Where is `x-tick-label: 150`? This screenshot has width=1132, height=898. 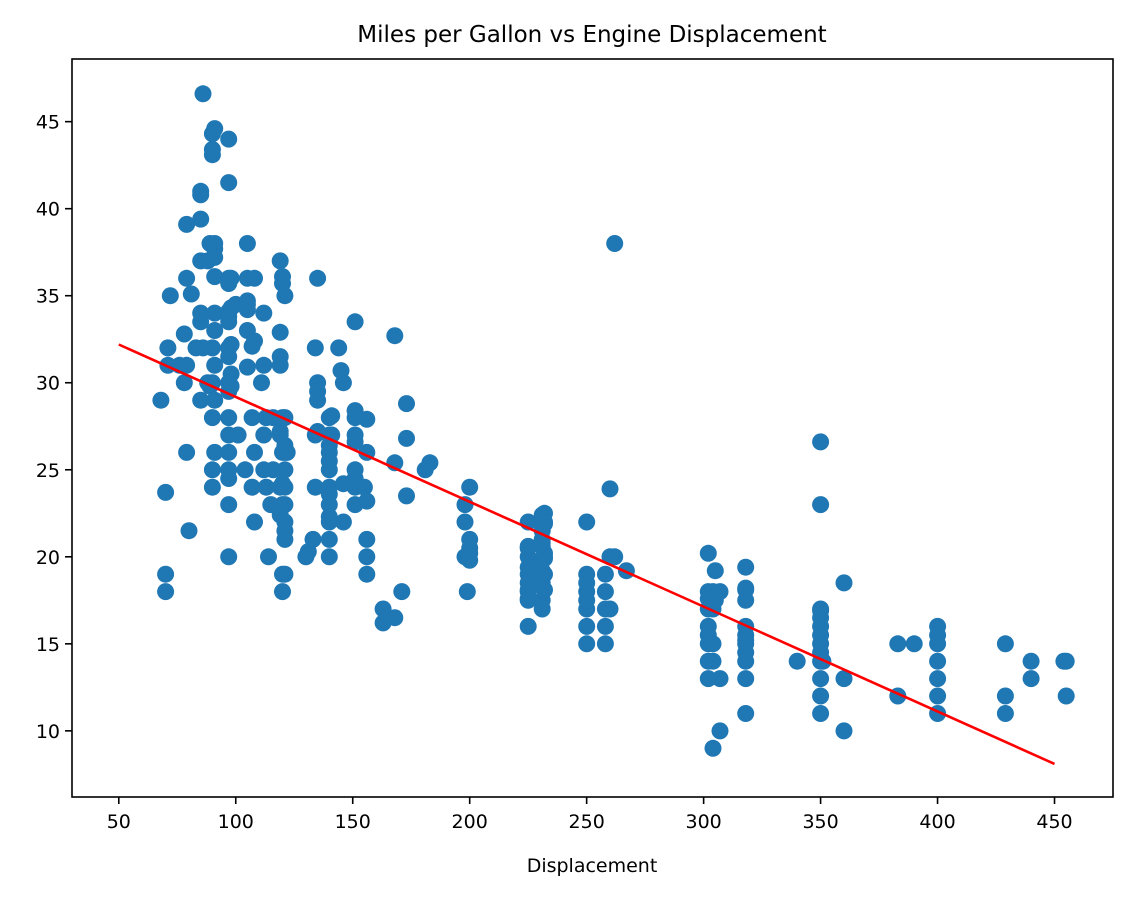
x-tick-label: 150 is located at coordinates (353, 822).